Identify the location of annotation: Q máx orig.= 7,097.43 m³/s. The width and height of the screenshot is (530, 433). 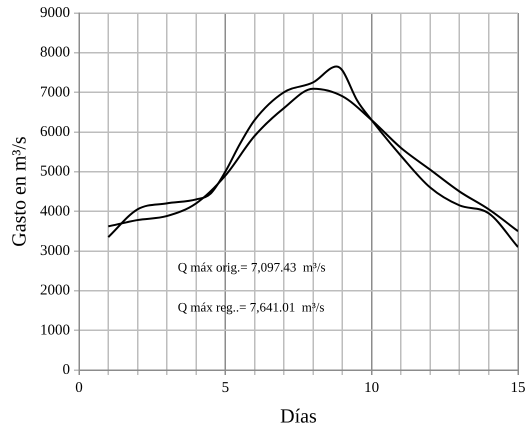
(252, 266).